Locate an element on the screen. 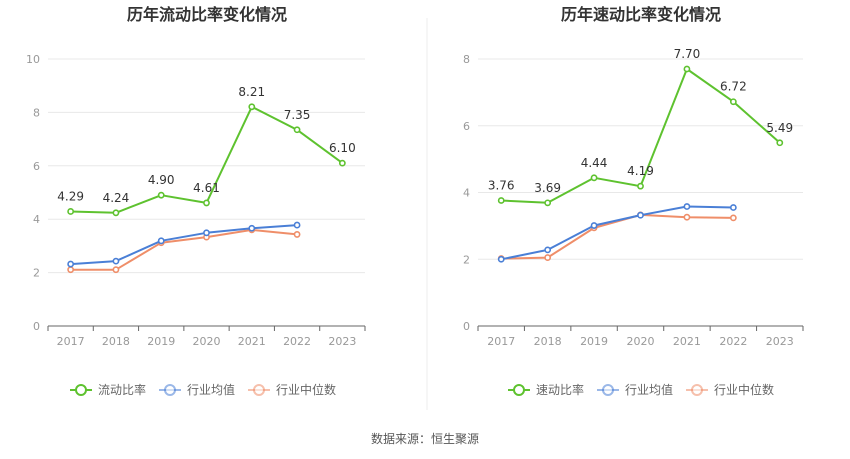 The height and width of the screenshot is (459, 850). data-label: 4.24 is located at coordinates (116, 198).